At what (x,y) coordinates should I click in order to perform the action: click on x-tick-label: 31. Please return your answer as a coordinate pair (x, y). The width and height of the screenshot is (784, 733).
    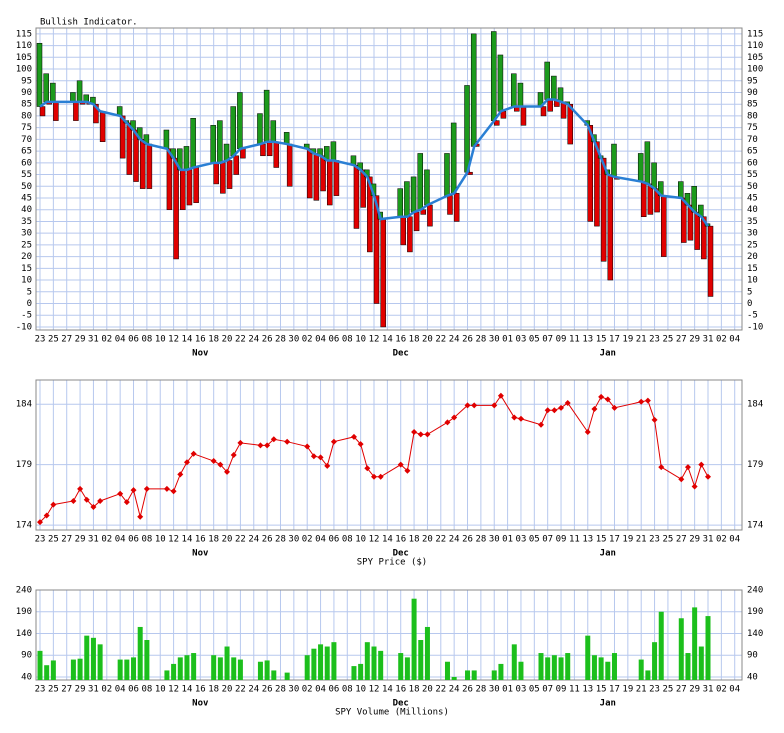
    Looking at the image, I should click on (708, 540).